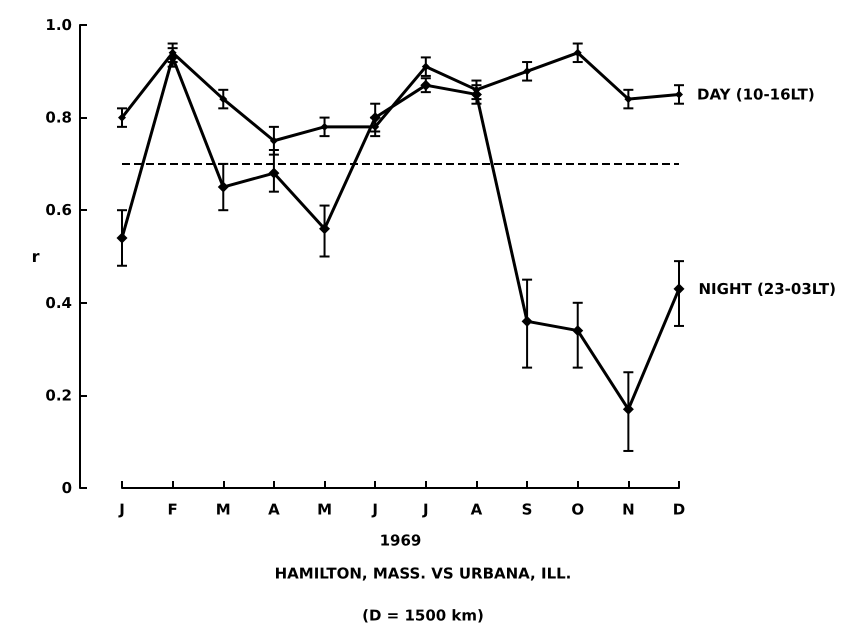 The width and height of the screenshot is (846, 643). I want to click on y-axis-title: r, so click(36, 256).